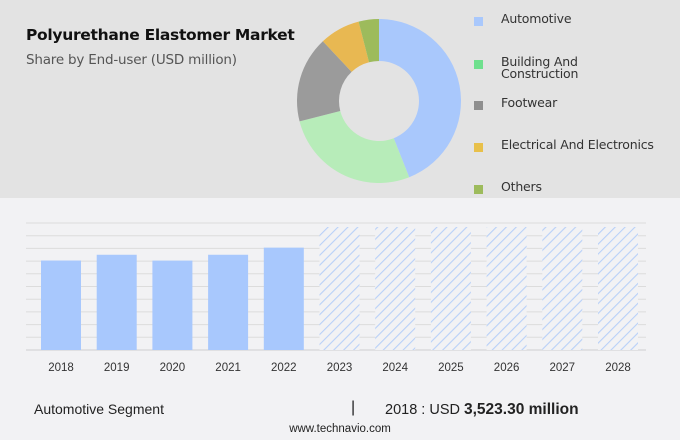 The image size is (680, 440). Describe the element at coordinates (523, 19) in the screenshot. I see `legend-item-automotive: Automotive` at that location.